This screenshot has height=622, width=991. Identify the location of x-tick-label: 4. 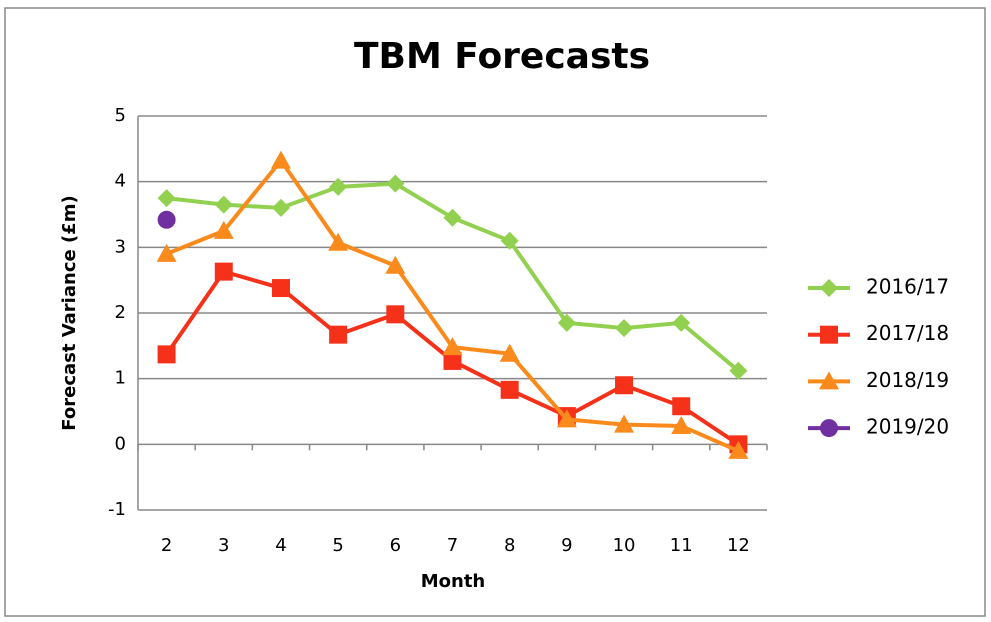
(280, 545).